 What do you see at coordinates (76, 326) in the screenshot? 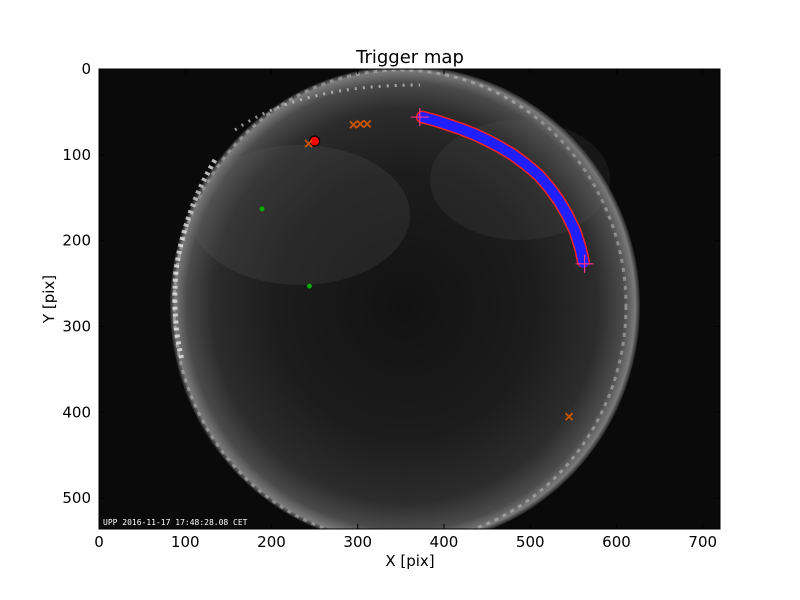
I see `y-tick-label: 300` at bounding box center [76, 326].